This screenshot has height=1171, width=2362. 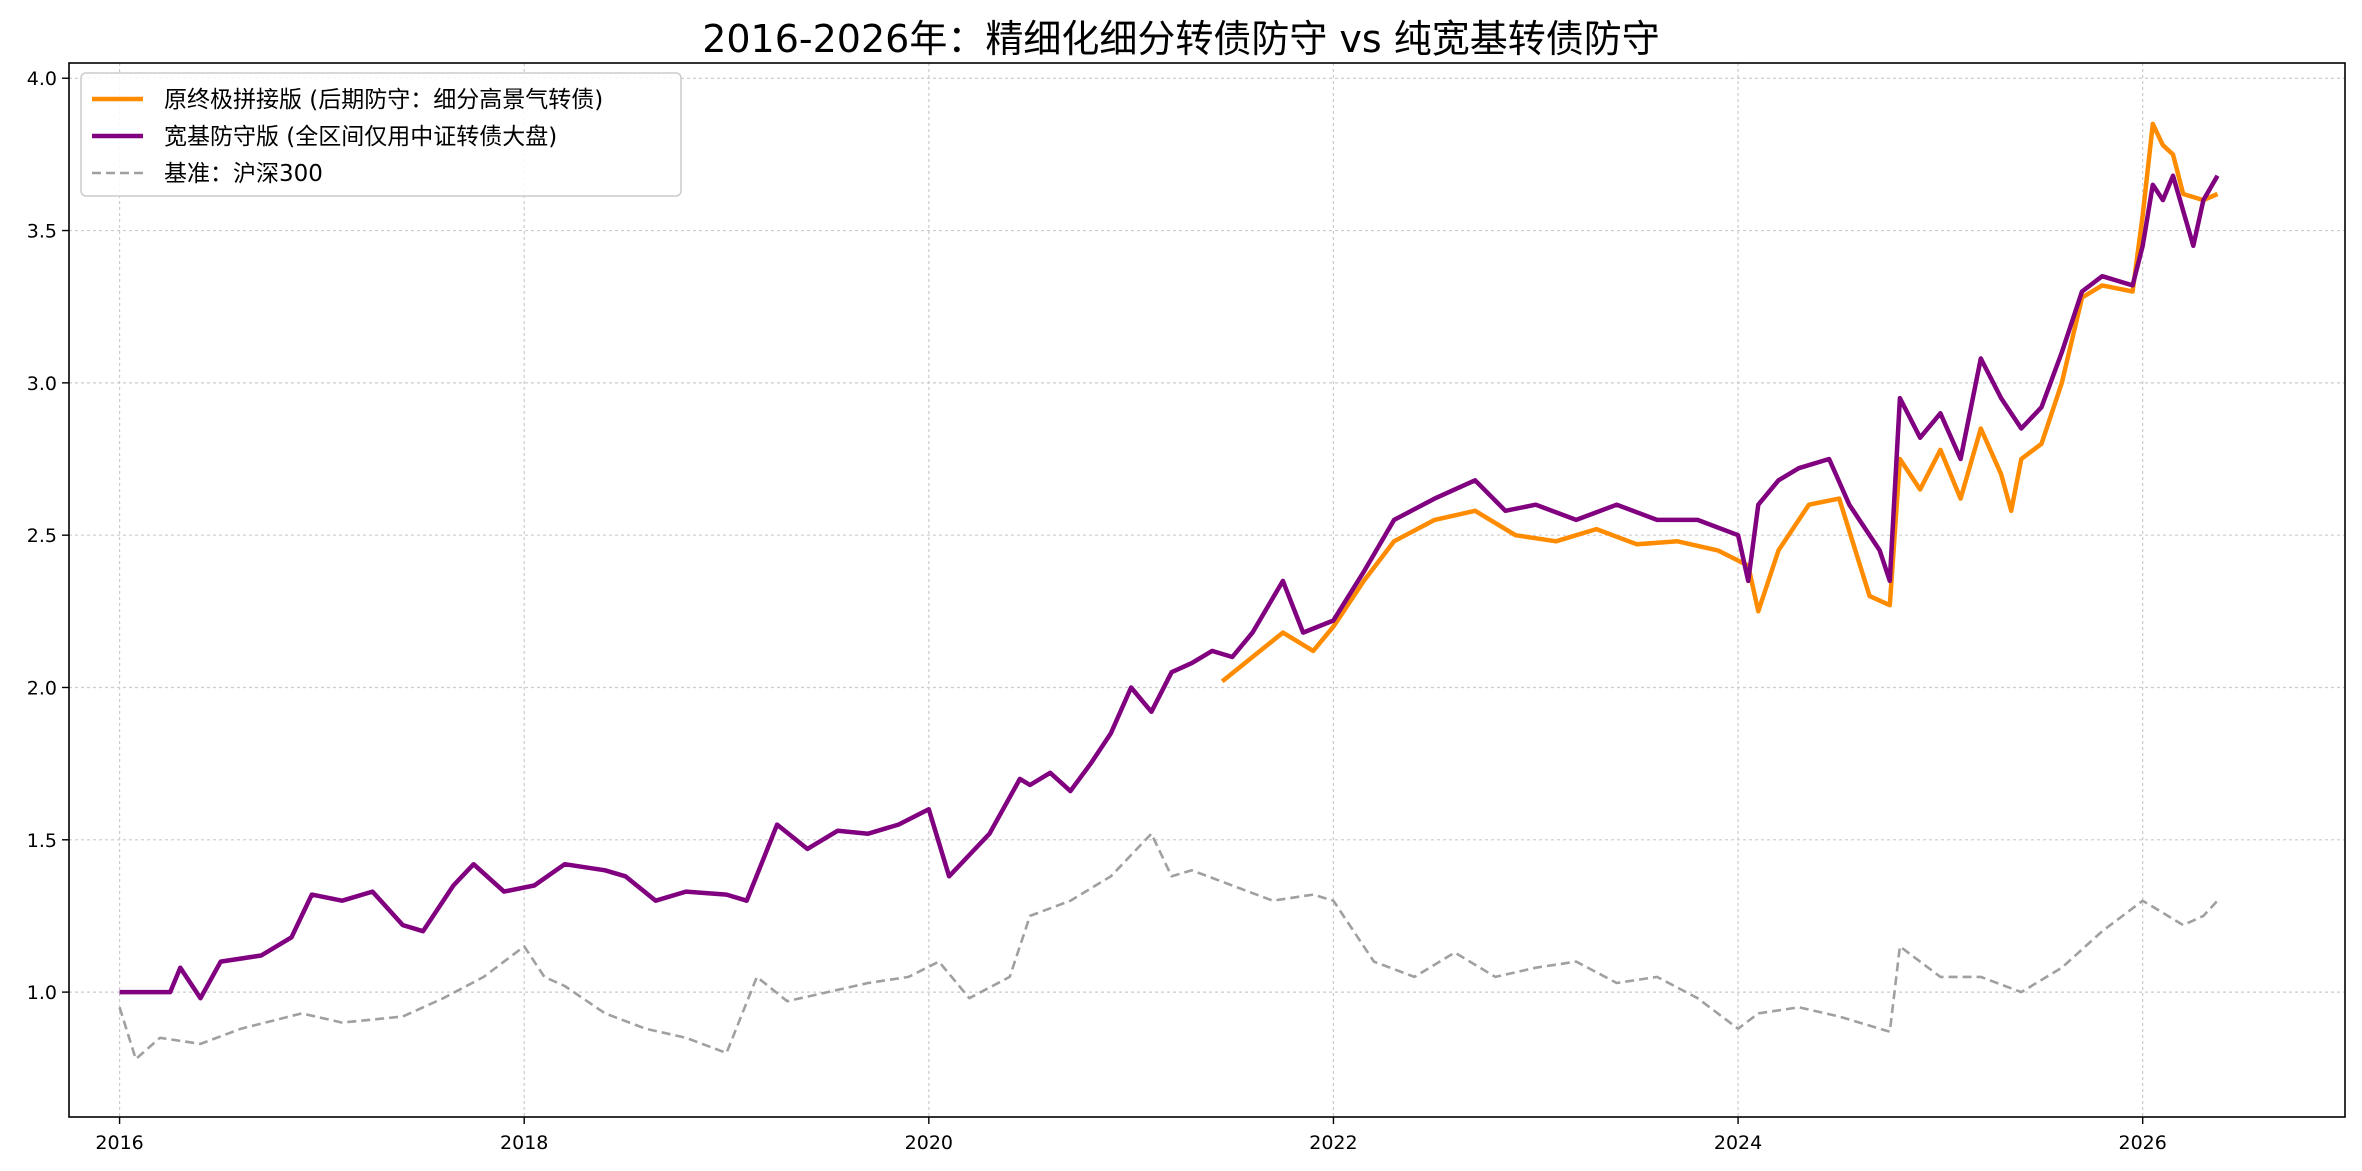 What do you see at coordinates (243, 174) in the screenshot?
I see `legend-label: 基准：沪深300` at bounding box center [243, 174].